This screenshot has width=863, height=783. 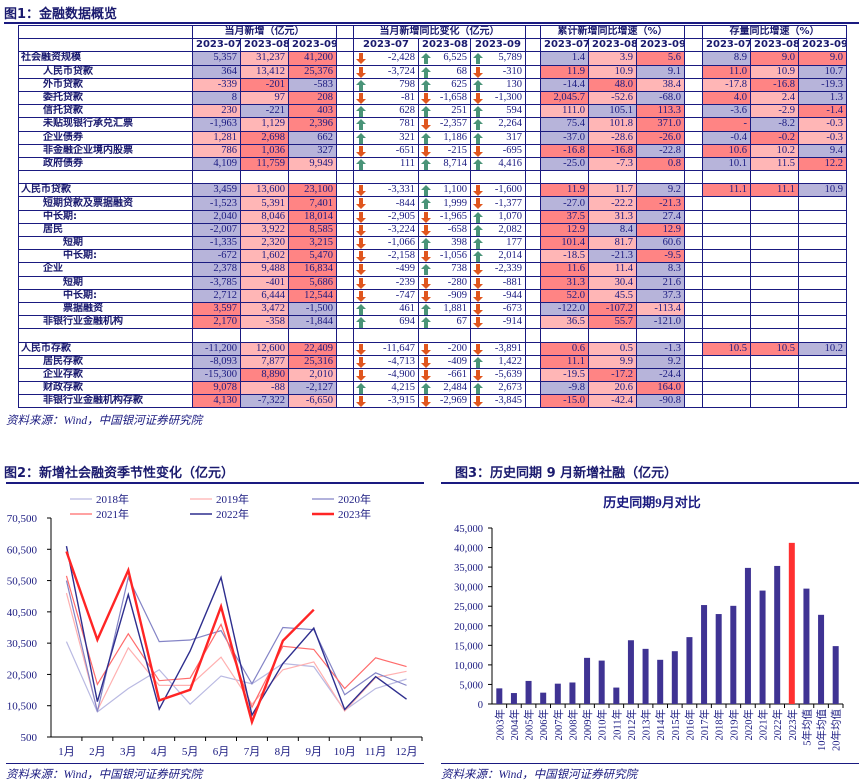 What do you see at coordinates (216, 256) in the screenshot?
I see `new-value-cell: -672` at bounding box center [216, 256].